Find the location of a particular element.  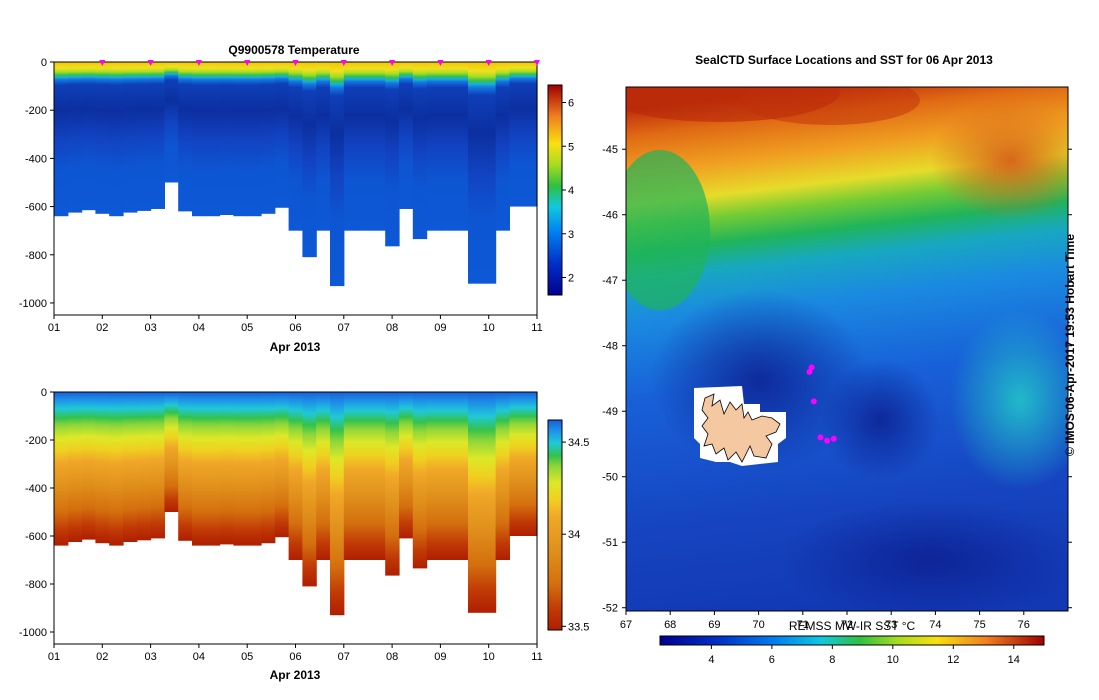

colorbar-tick-label: 12 is located at coordinates (953, 660).